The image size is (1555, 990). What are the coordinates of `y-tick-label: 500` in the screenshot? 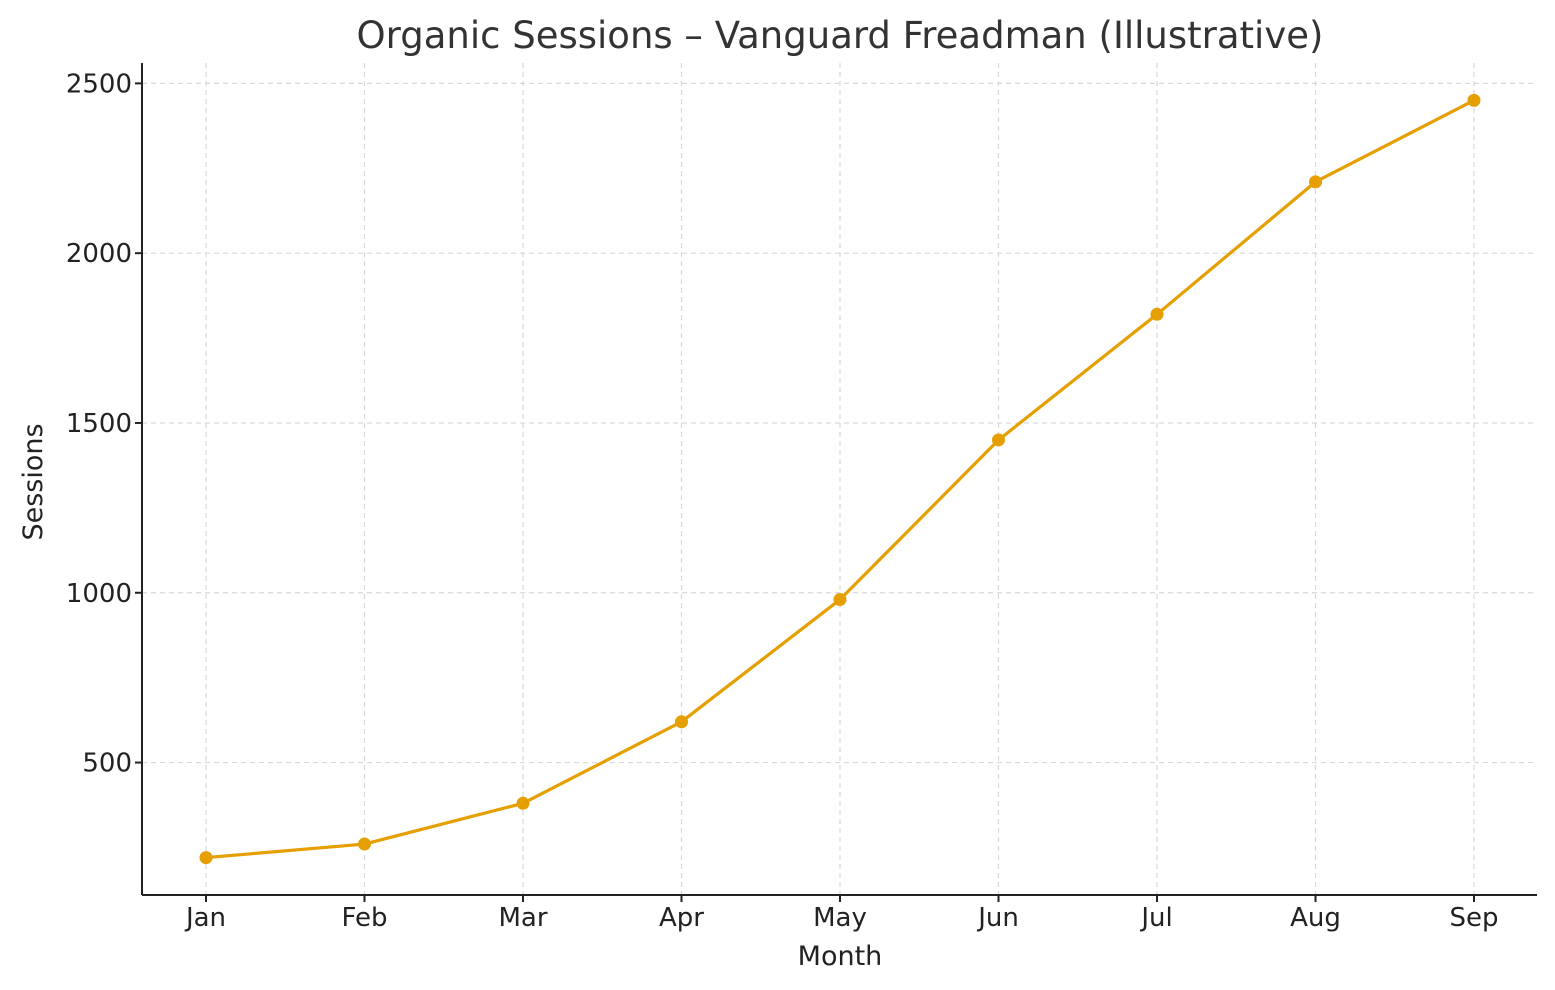 It's located at (107, 764).